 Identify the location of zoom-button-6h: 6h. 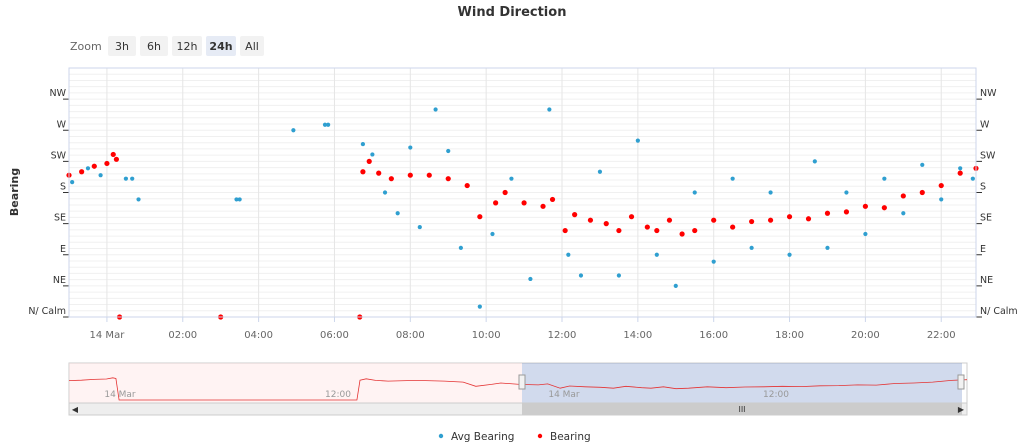
(154, 46).